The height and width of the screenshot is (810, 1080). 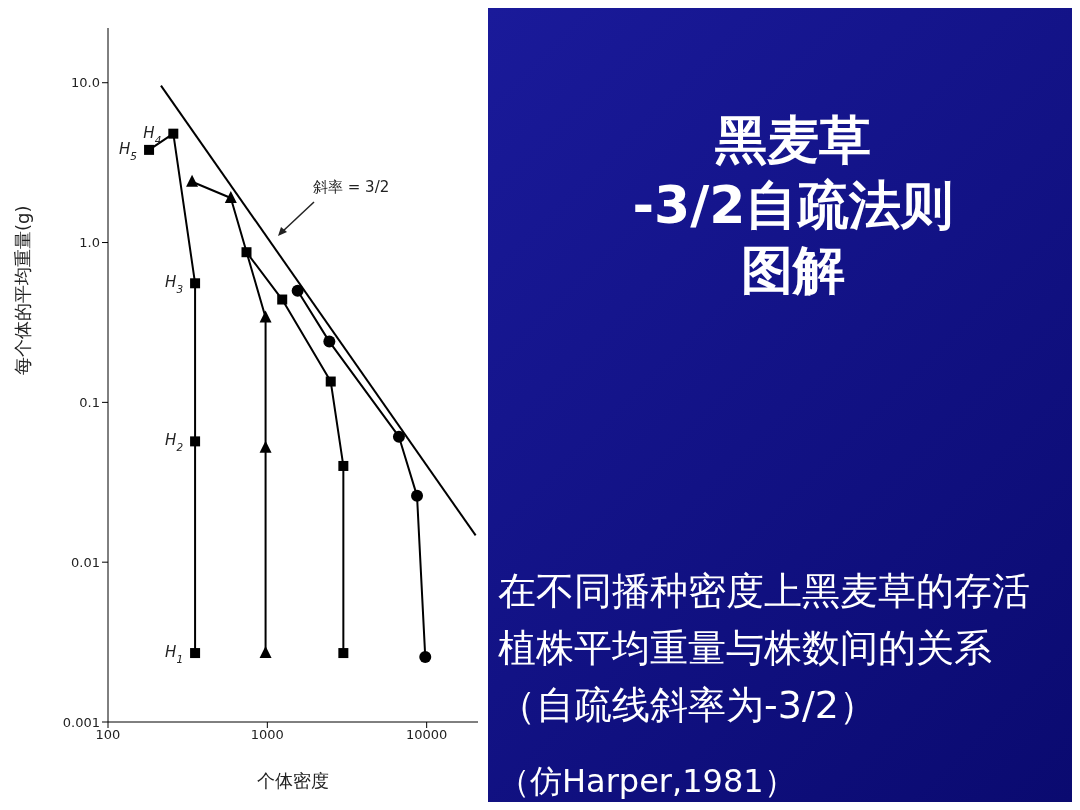 What do you see at coordinates (152, 134) in the screenshot?
I see `annotation: H$_{4}$` at bounding box center [152, 134].